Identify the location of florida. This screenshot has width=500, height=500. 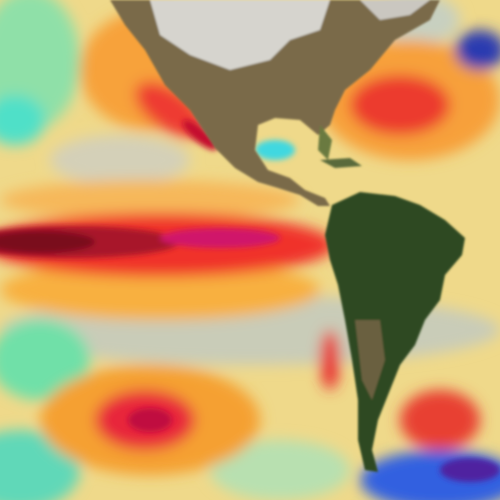
(325, 142).